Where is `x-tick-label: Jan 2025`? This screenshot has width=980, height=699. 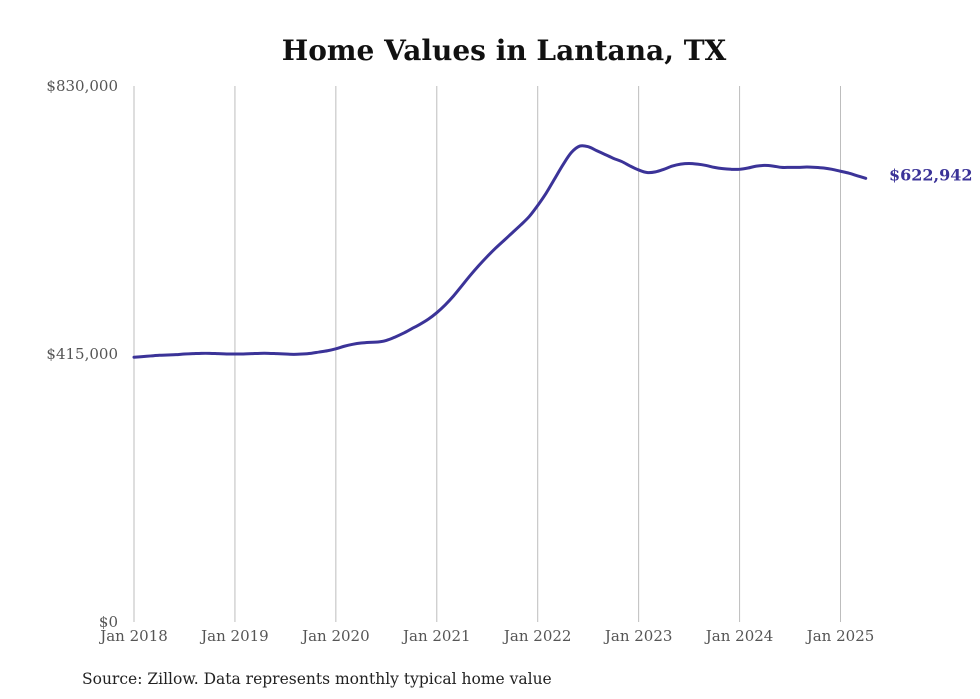 x-tick-label: Jan 2025 is located at coordinates (840, 636).